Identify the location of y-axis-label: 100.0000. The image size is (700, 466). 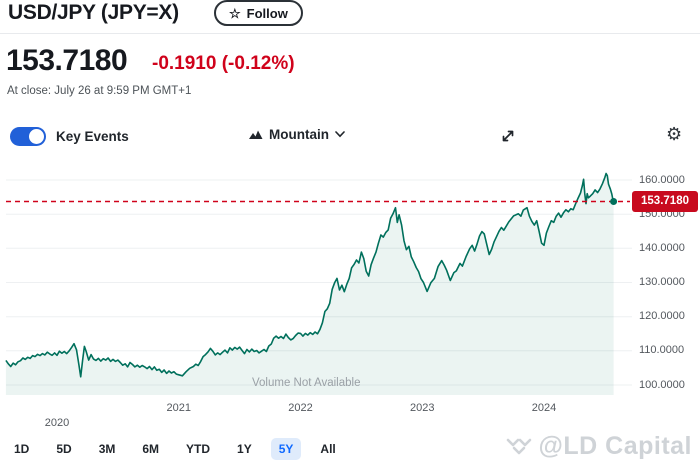
(662, 384).